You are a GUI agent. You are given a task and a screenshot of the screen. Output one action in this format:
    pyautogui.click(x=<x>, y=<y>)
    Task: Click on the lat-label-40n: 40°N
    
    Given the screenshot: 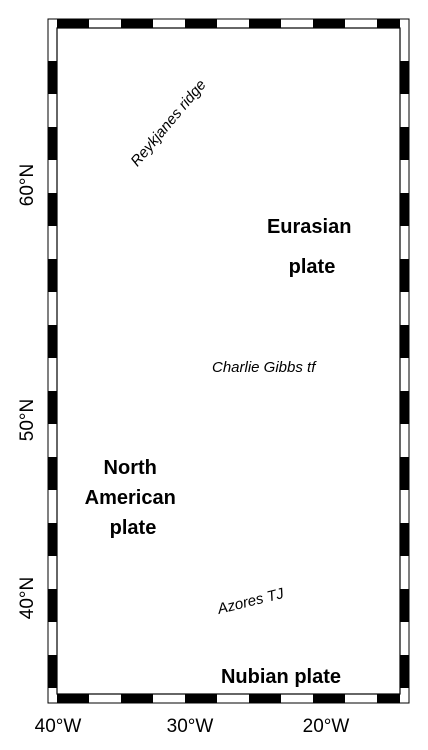 What is the action you would take?
    pyautogui.click(x=27, y=598)
    